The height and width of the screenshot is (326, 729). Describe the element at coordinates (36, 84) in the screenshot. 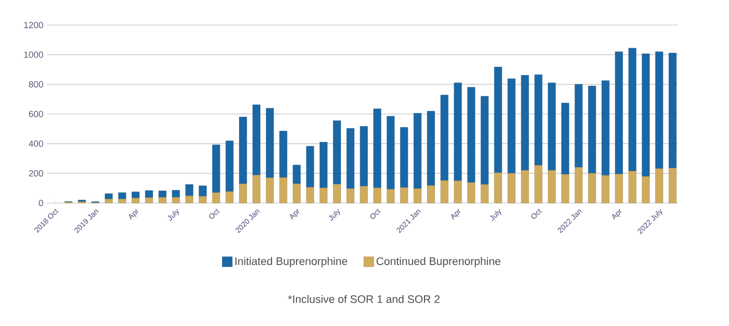

I see `y-tick-label: 800` at that location.